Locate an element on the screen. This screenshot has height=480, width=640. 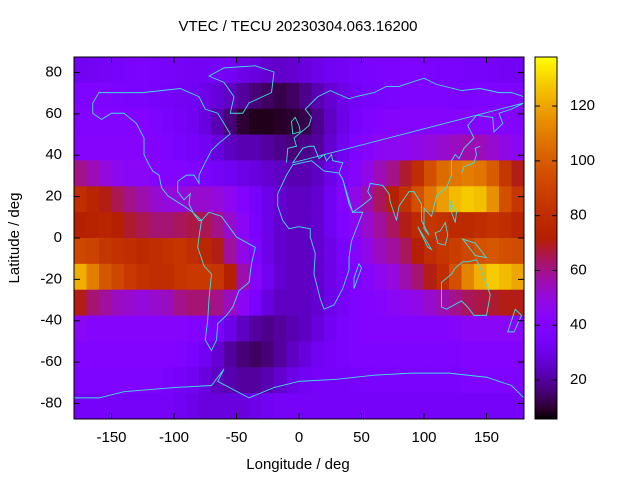
x-tick-label: 50 is located at coordinates (361, 437).